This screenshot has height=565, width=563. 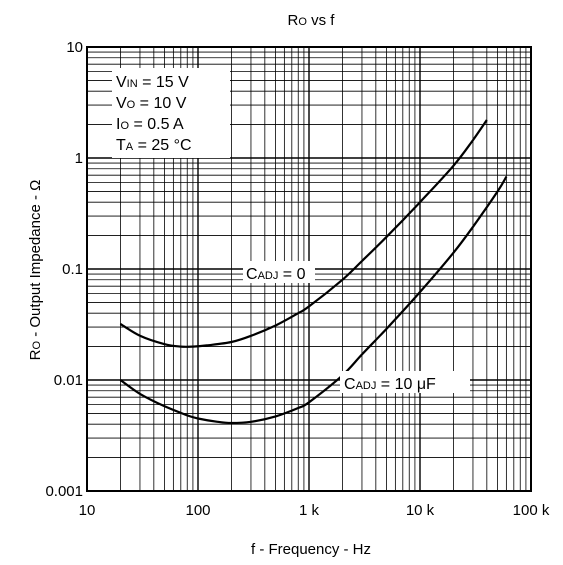 I want to click on series-label-cadj-10uf-bg, so click(x=405, y=382).